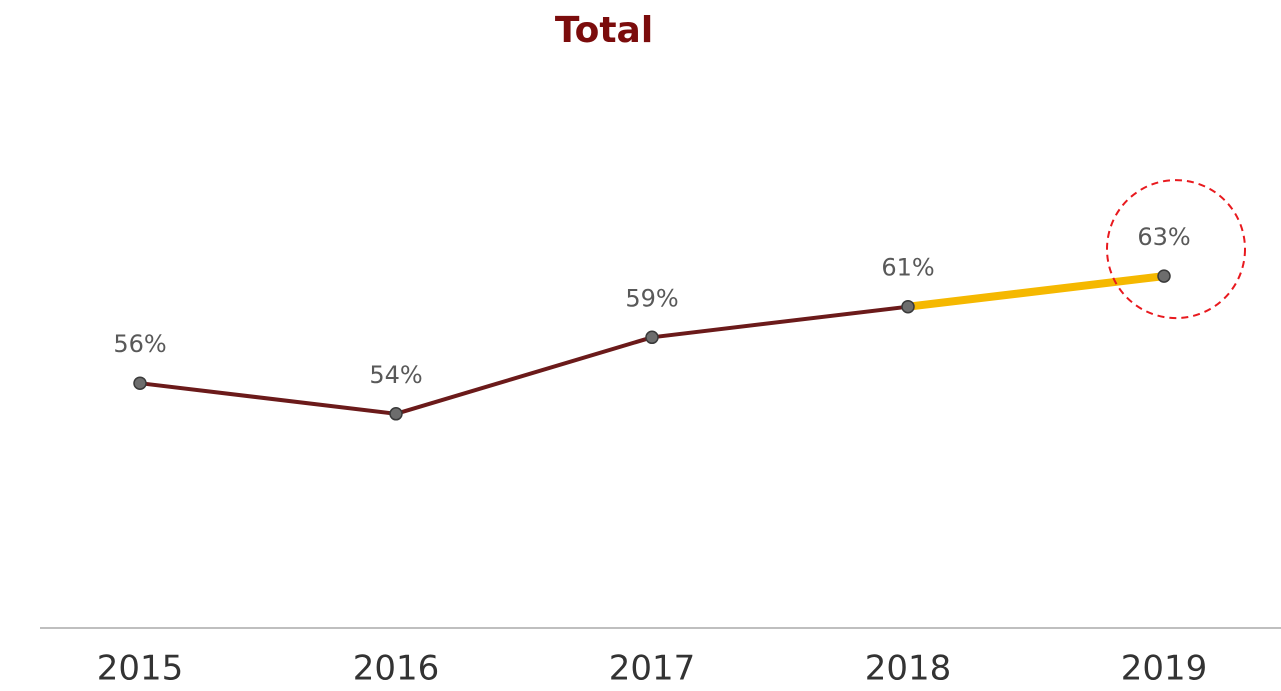 This screenshot has height=691, width=1281. Describe the element at coordinates (396, 669) in the screenshot. I see `x-tick-label: 2016` at that location.